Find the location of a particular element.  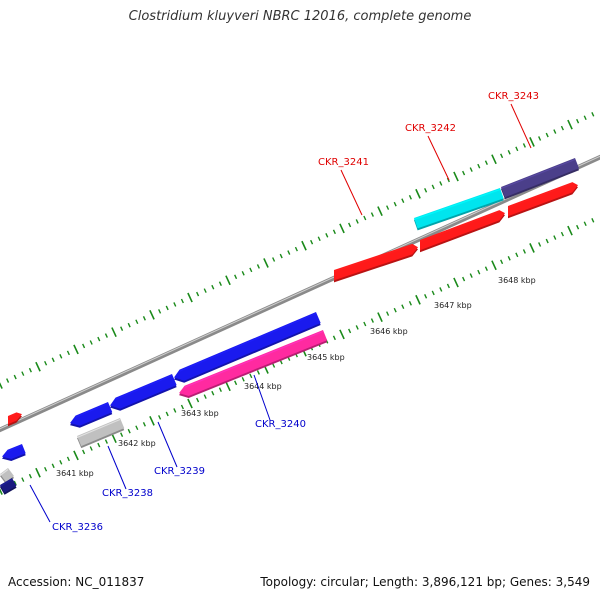

gene-reverse-strand-left-navy is located at coordinates (8, 486).